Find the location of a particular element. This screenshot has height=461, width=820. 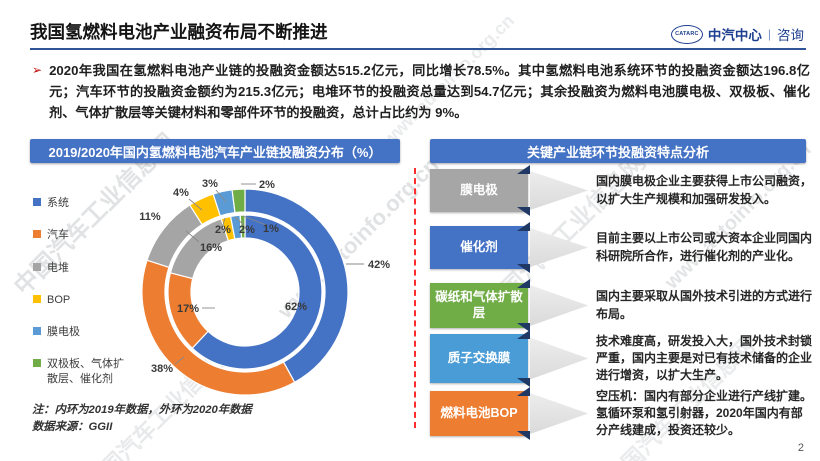

segment-description: 国内主要采取从国外技术引进的方式进行布局。 is located at coordinates (704, 305).